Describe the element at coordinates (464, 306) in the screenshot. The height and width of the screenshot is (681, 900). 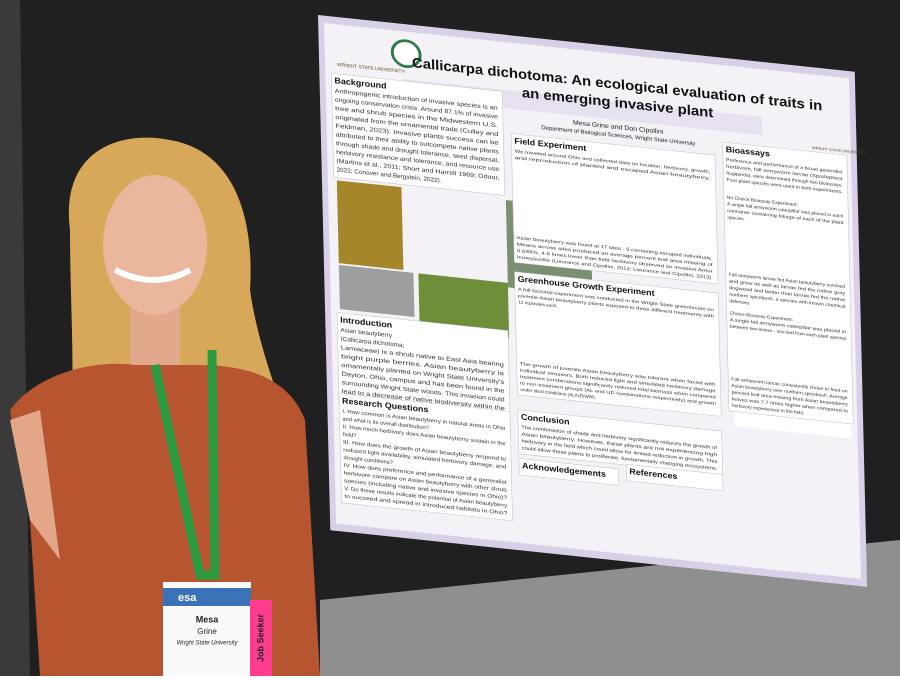
I see `shrub-photo` at that location.